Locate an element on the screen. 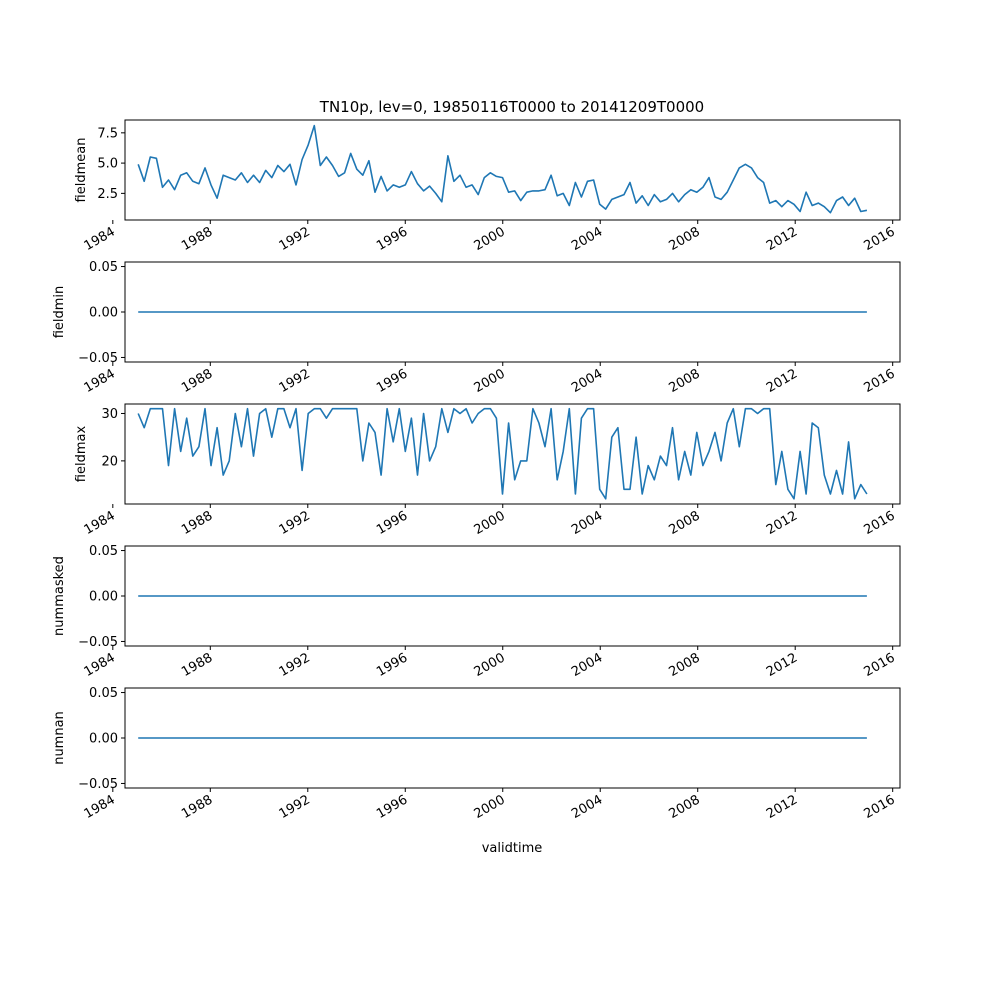 The height and width of the screenshot is (1005, 1000). series-line-fieldmax is located at coordinates (502, 453).